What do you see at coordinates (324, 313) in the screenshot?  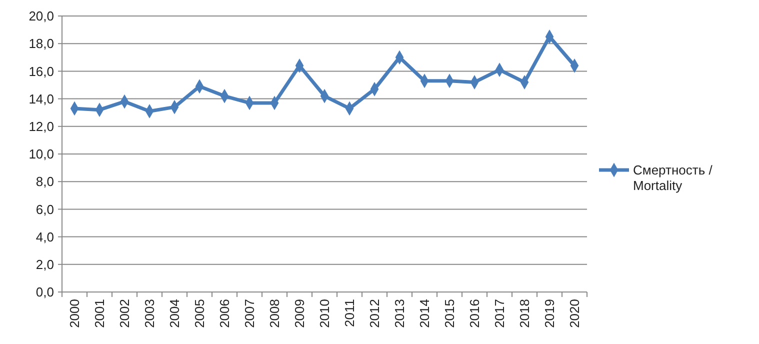 I see `x-tick-label: 2010` at bounding box center [324, 313].